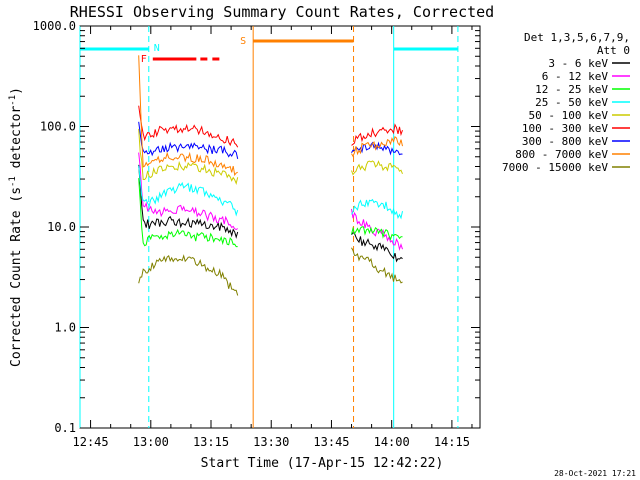  Describe the element at coordinates (392, 442) in the screenshot. I see `x-tick-label-5: 14:00` at that location.